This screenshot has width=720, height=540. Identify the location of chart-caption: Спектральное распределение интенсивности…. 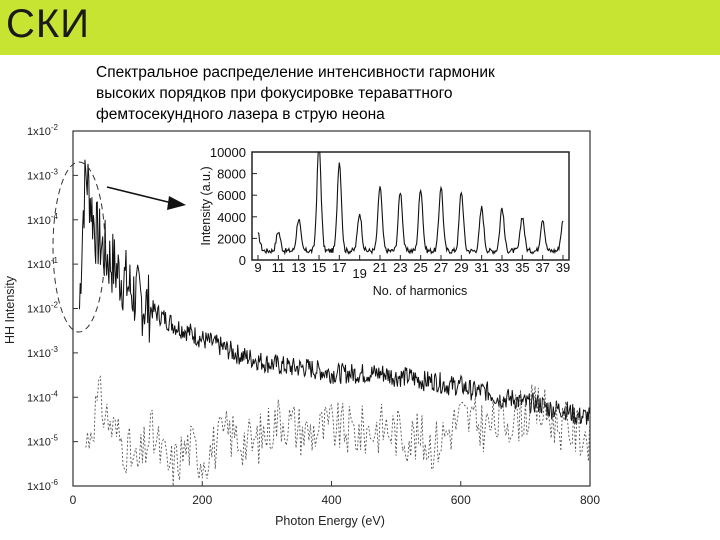
(356, 93).